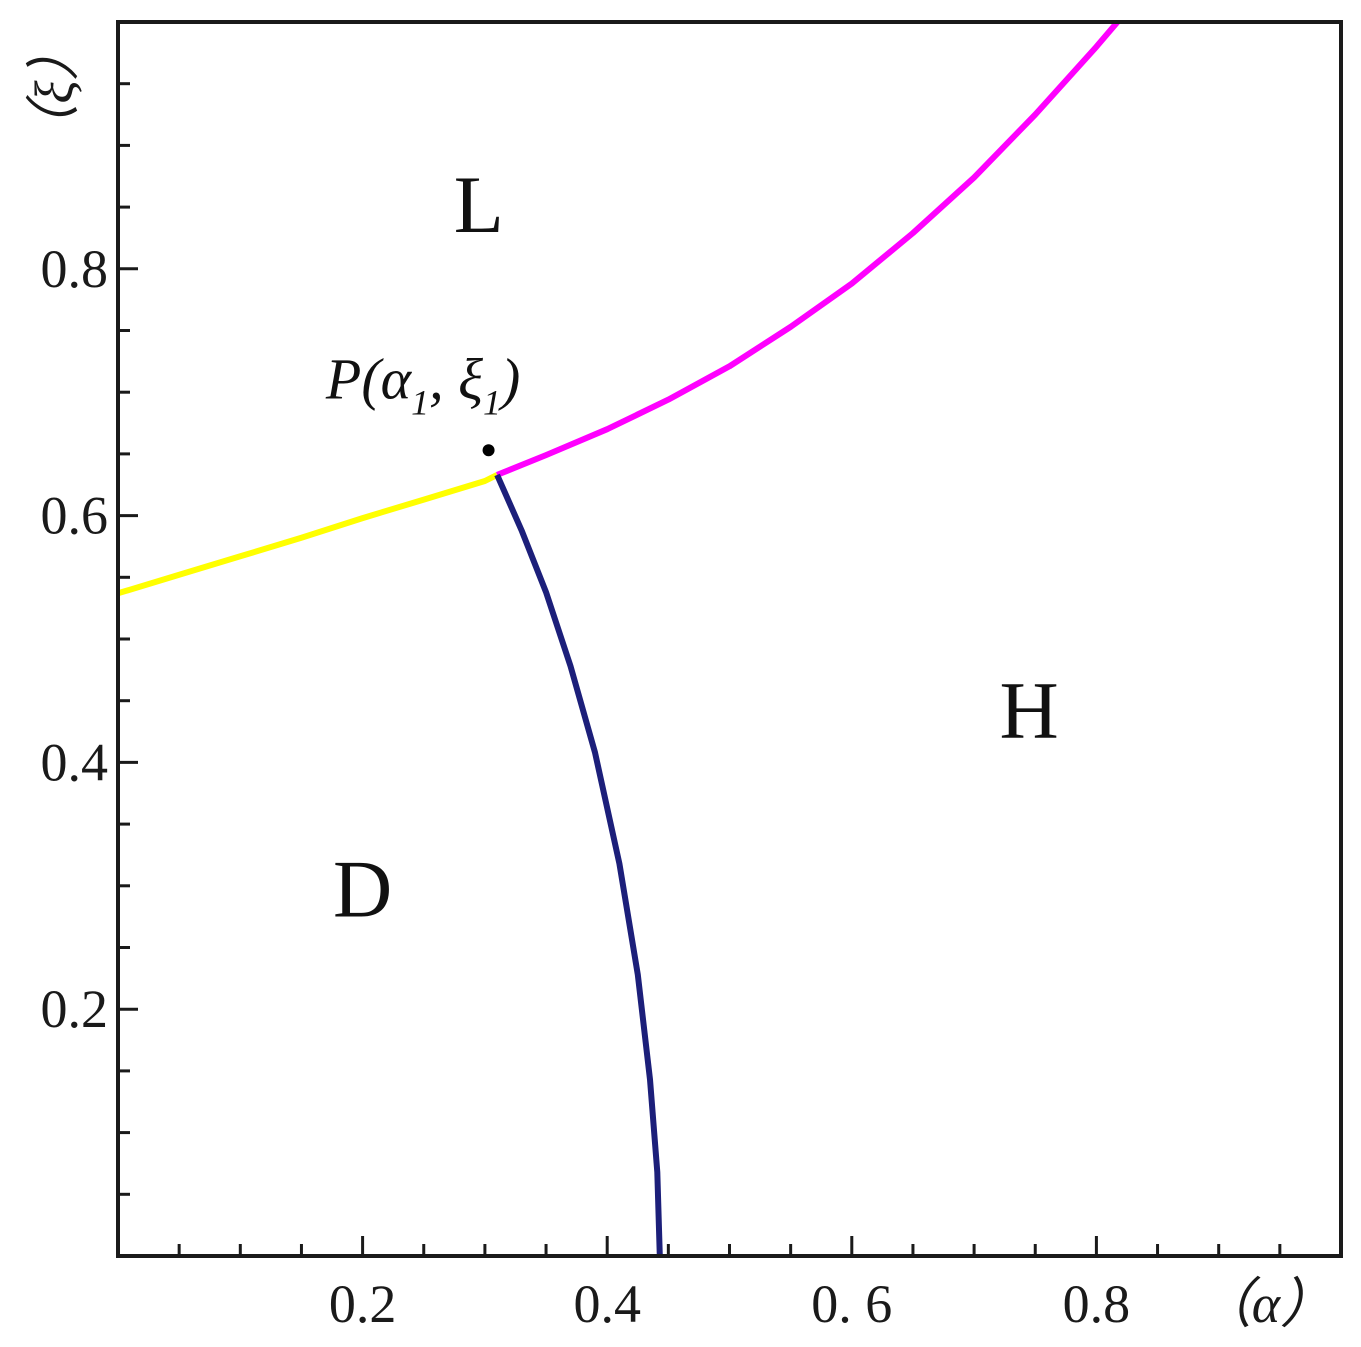 The width and height of the screenshot is (1361, 1347). Describe the element at coordinates (851, 1304) in the screenshot. I see `x-tick-label: 0. 6` at that location.